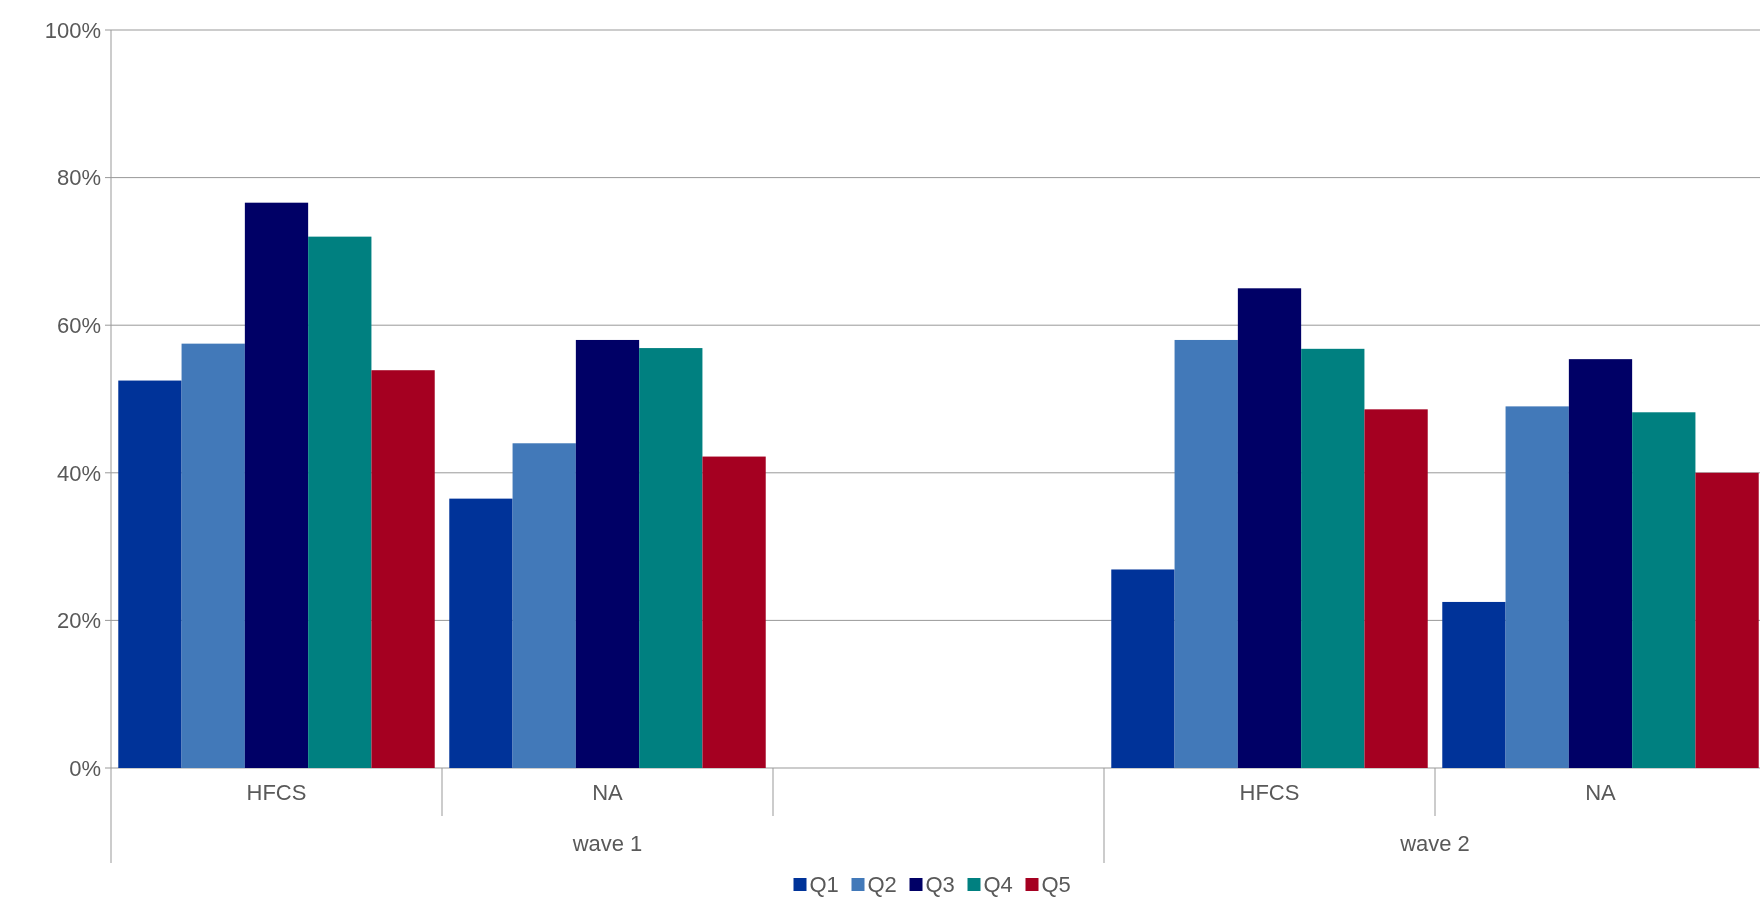 This screenshot has width=1760, height=904. What do you see at coordinates (1434, 843) in the screenshot?
I see `text: wave 2` at bounding box center [1434, 843].